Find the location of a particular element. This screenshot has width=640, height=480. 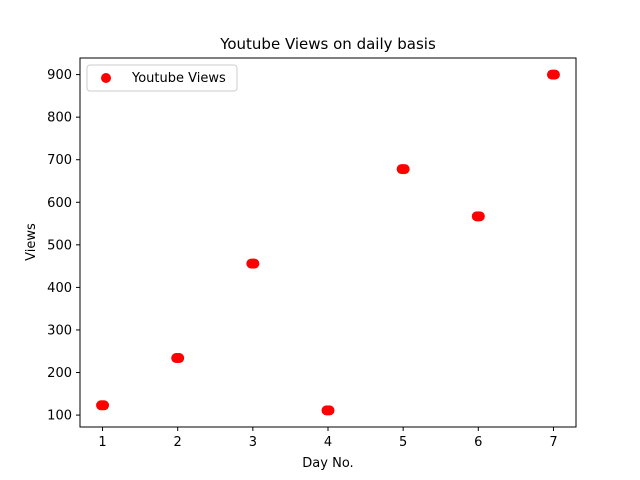

legend-entry-youtube-views: Youtube Views is located at coordinates (178, 78).